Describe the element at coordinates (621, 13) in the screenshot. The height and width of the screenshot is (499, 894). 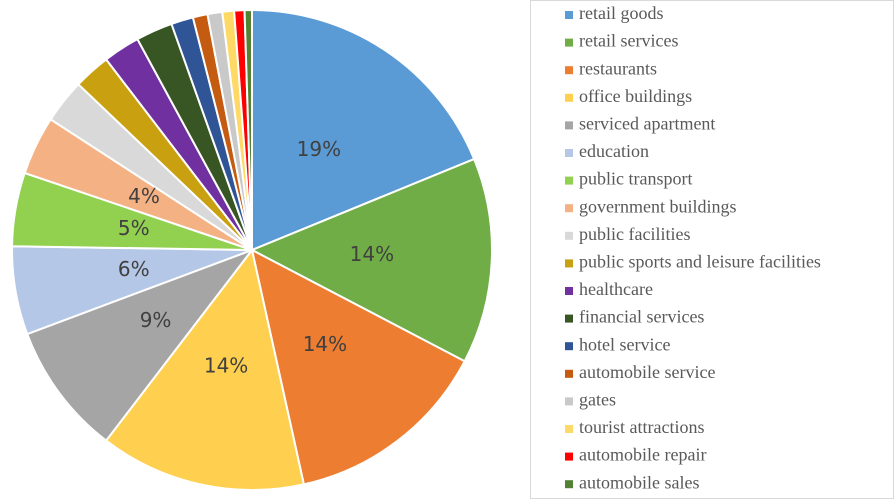
I see `legend-label: retail goods` at that location.